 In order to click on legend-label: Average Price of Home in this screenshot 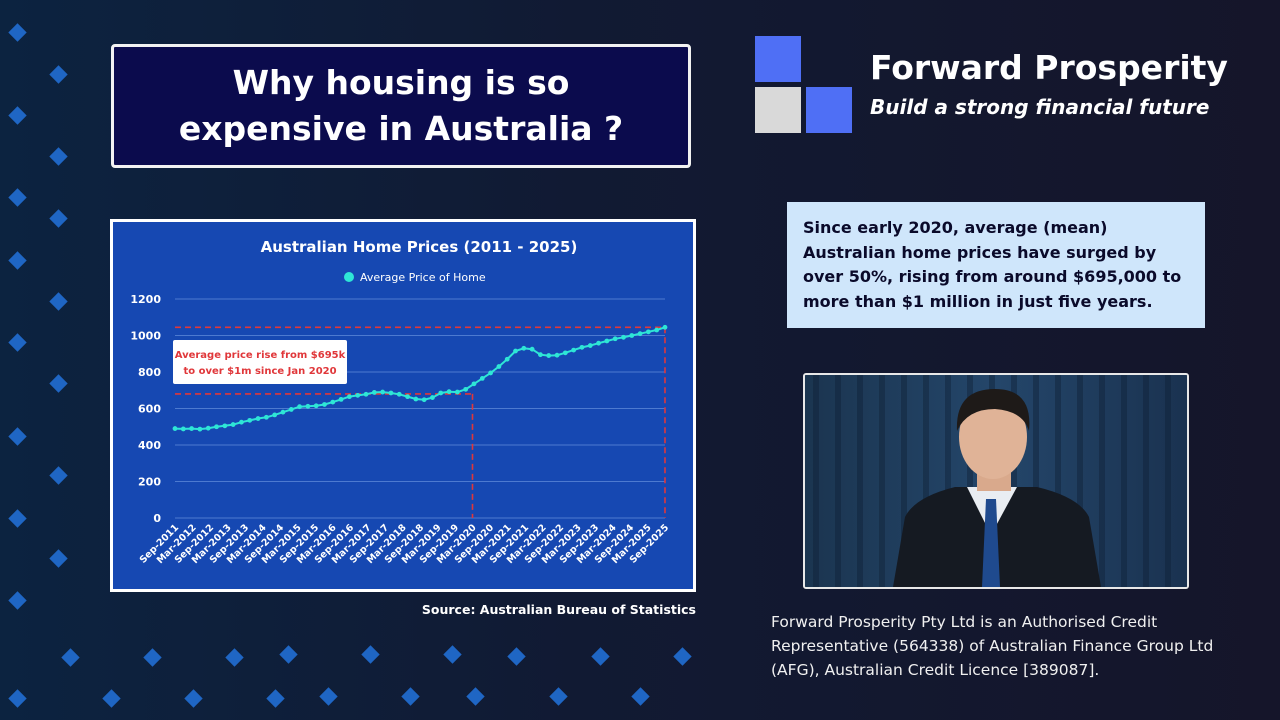, I will do `click(423, 277)`.